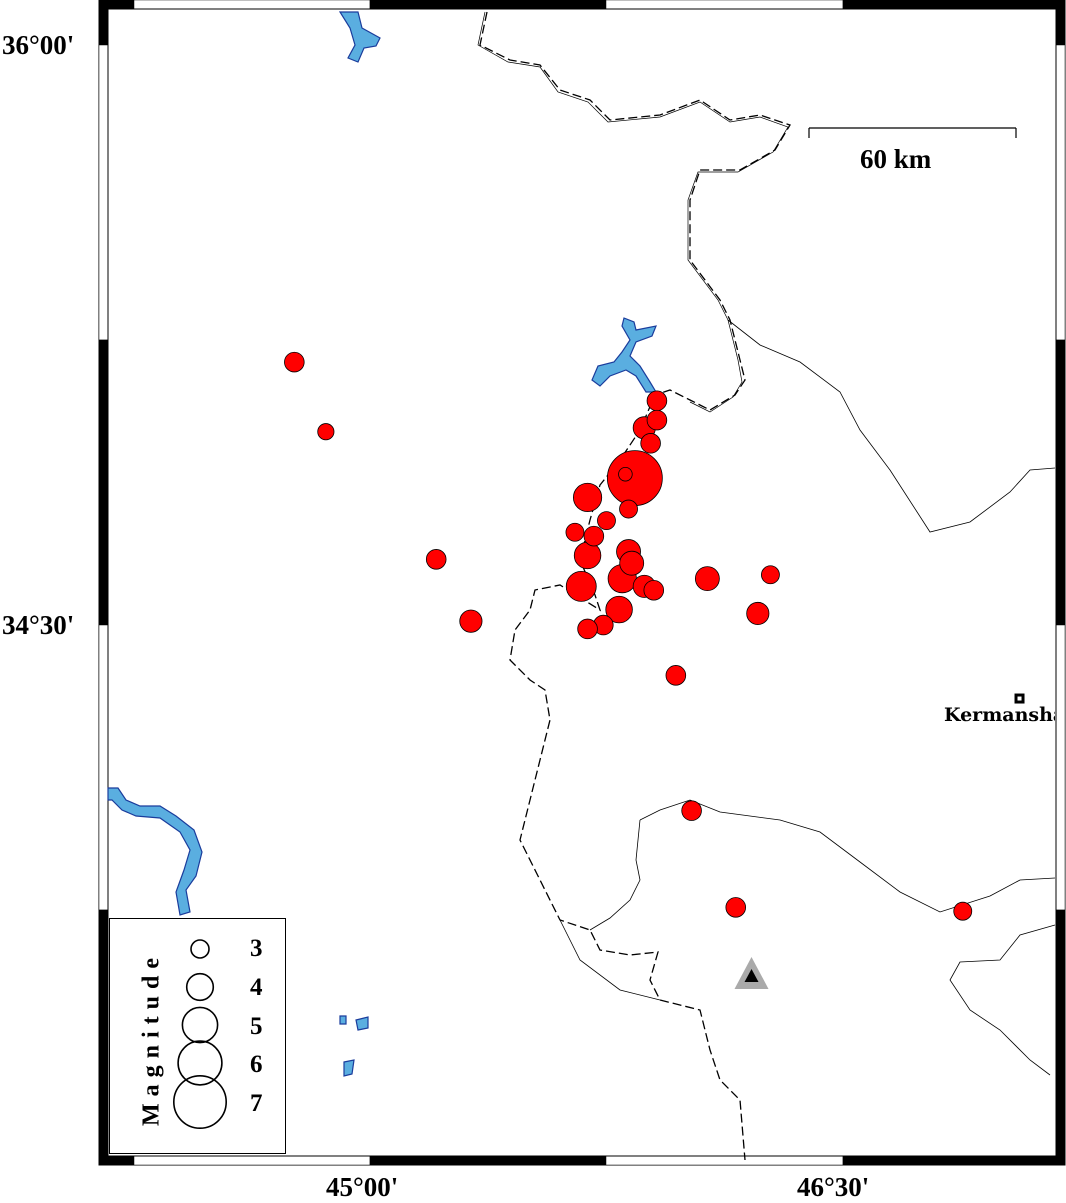  Describe the element at coordinates (362, 1187) in the screenshot. I see `lon-label-45-00: 45°00'` at that location.